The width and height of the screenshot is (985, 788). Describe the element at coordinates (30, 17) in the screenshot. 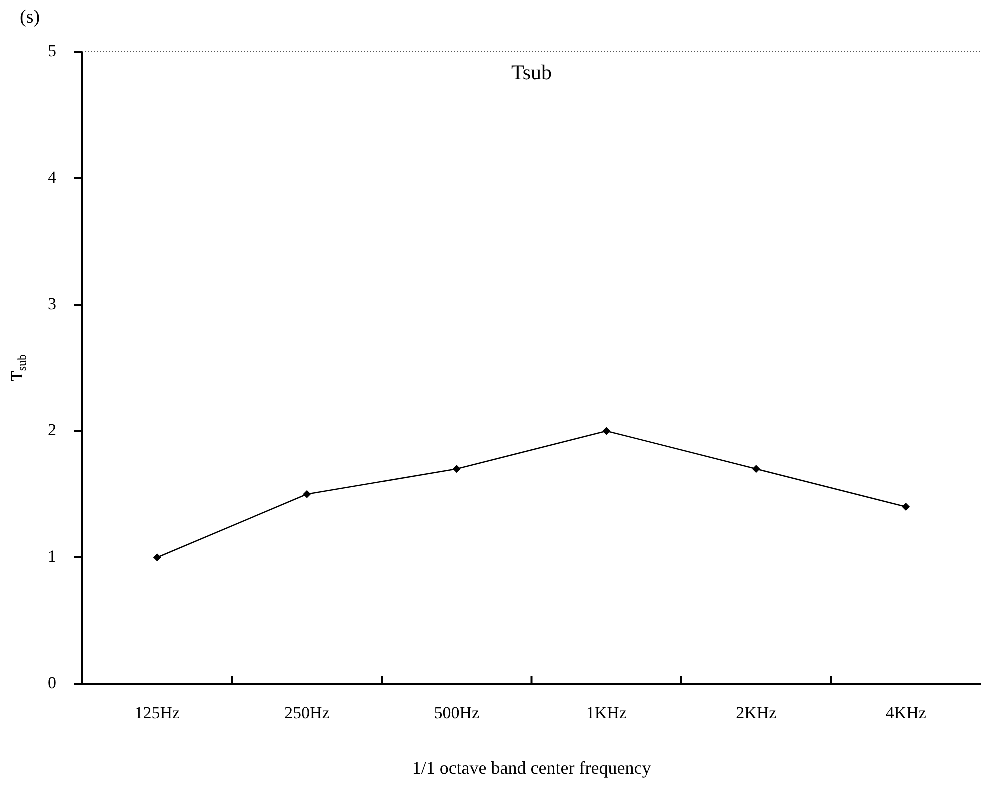

I see `text: (s)` at that location.